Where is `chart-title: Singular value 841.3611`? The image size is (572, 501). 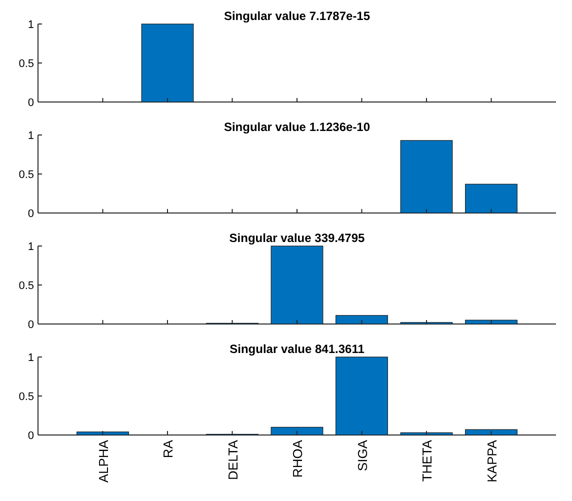 chart-title: Singular value 841.3611 is located at coordinates (297, 349).